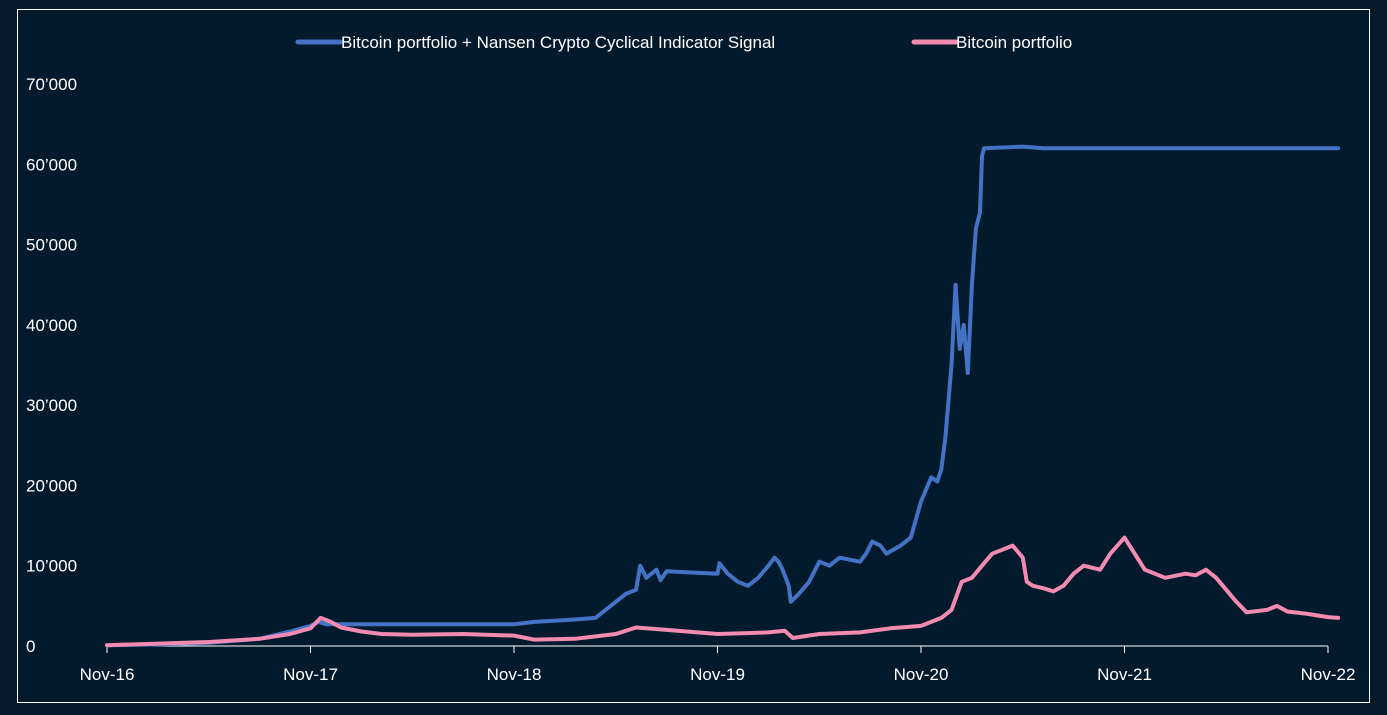  I want to click on y-tick-label: 50’000, so click(51, 245).